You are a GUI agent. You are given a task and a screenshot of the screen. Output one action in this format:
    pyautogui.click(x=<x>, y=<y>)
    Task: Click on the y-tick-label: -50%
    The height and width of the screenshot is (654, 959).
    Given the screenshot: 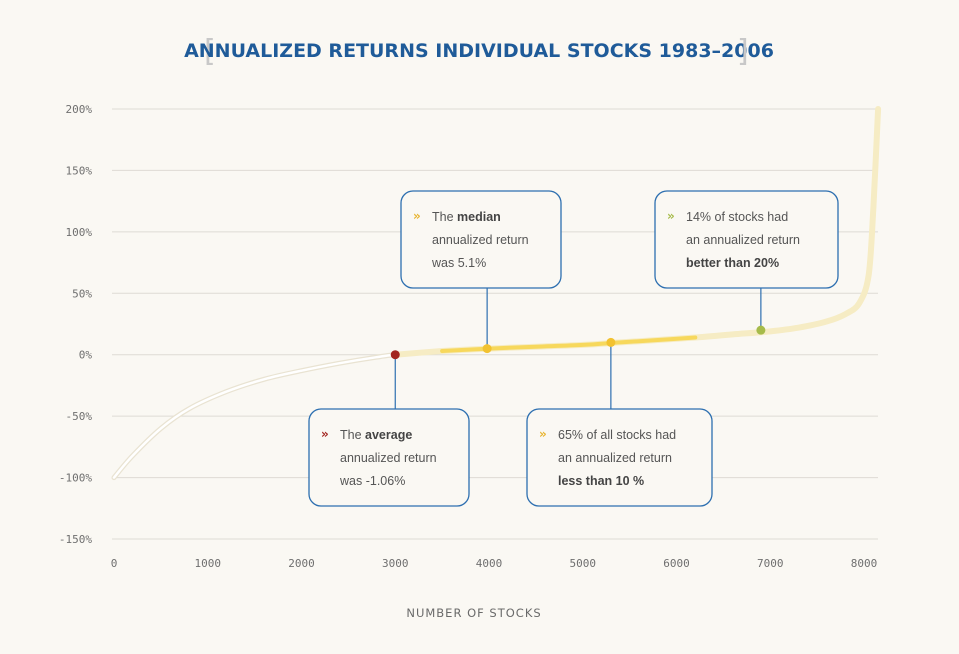 What is the action you would take?
    pyautogui.click(x=79, y=416)
    